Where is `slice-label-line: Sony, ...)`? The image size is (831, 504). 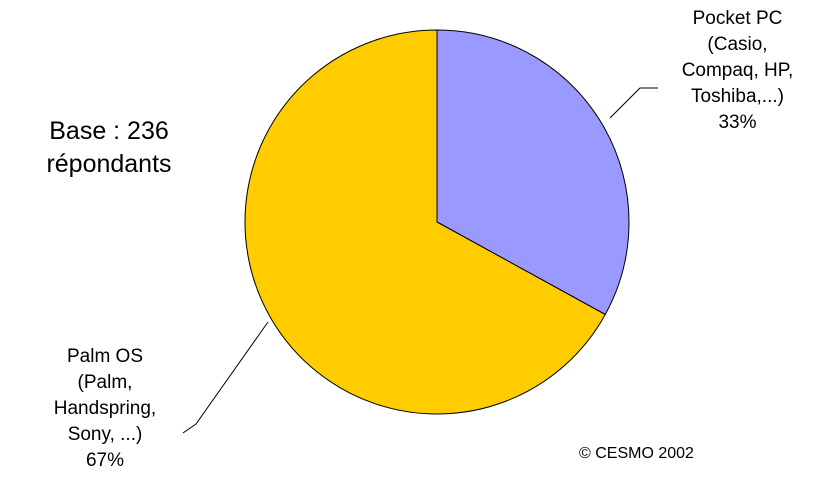
slice-label-line: Sony, ...) is located at coordinates (105, 434).